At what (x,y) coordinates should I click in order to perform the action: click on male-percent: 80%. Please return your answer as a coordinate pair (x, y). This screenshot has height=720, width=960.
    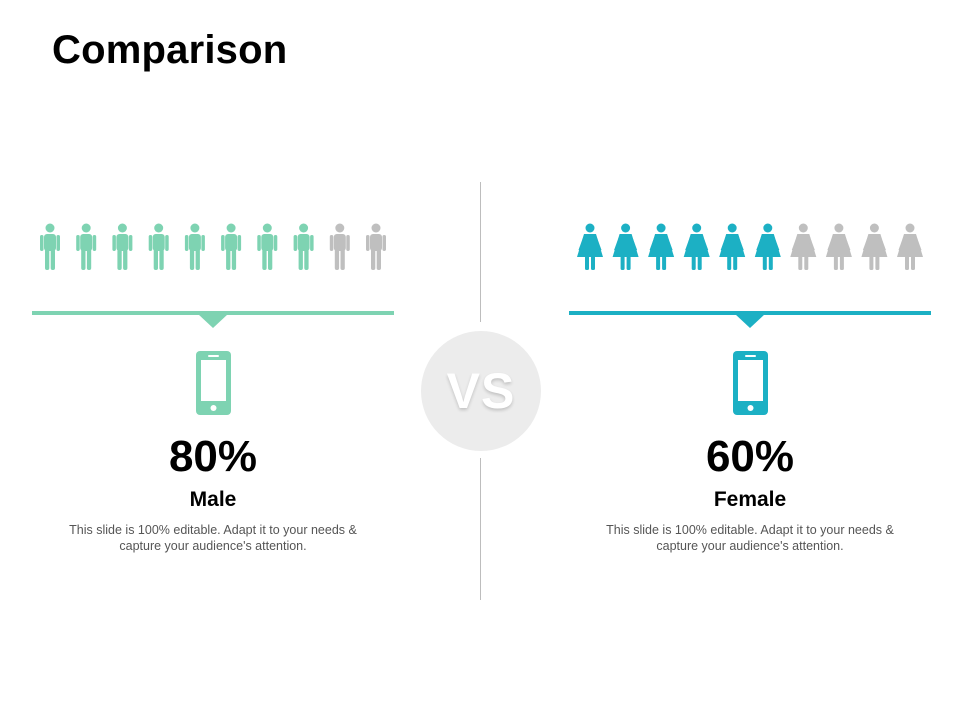
    Looking at the image, I should click on (213, 456).